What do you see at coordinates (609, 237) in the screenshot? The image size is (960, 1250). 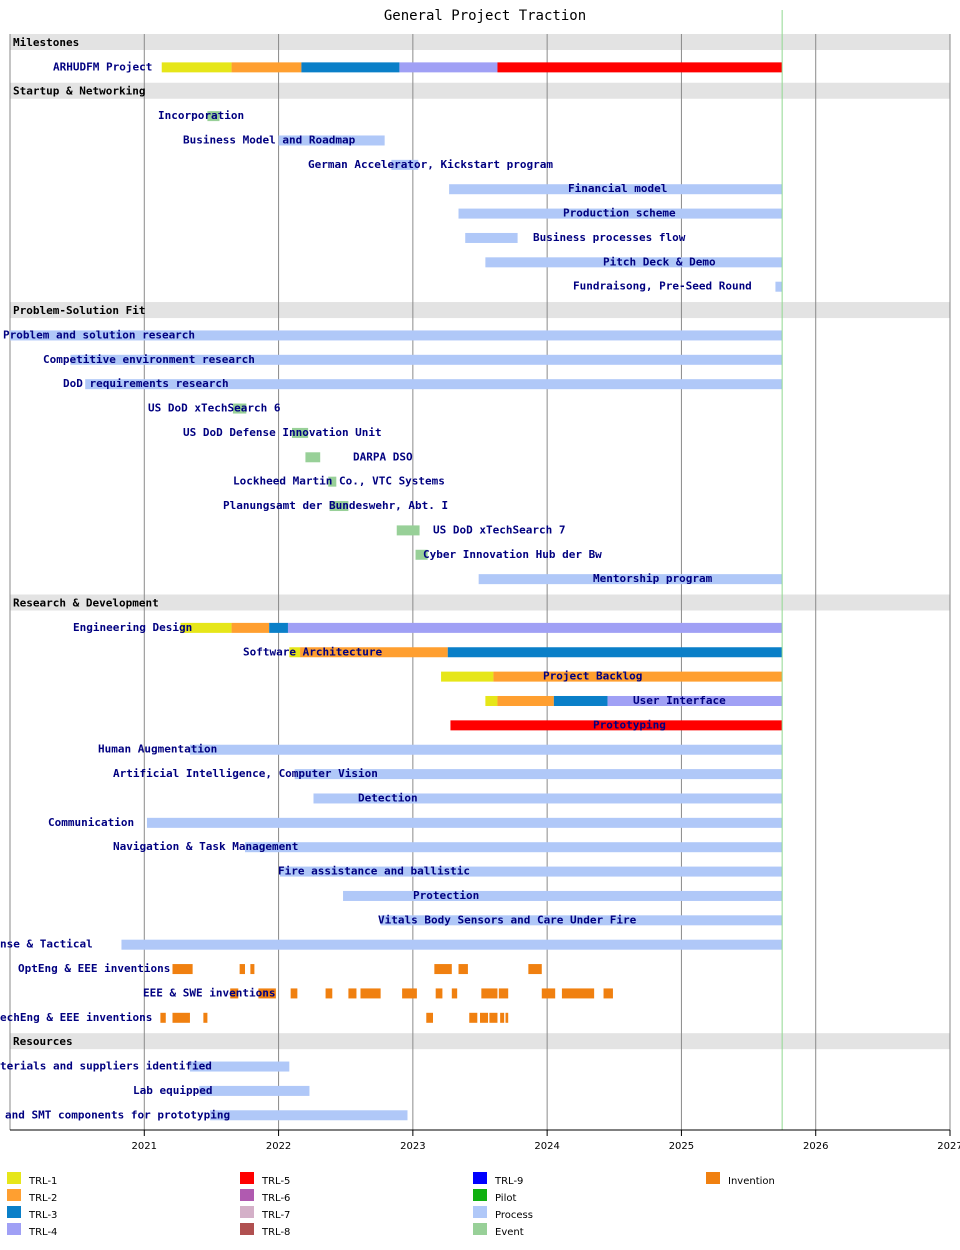 I see `row-label: Business processes flow` at bounding box center [609, 237].